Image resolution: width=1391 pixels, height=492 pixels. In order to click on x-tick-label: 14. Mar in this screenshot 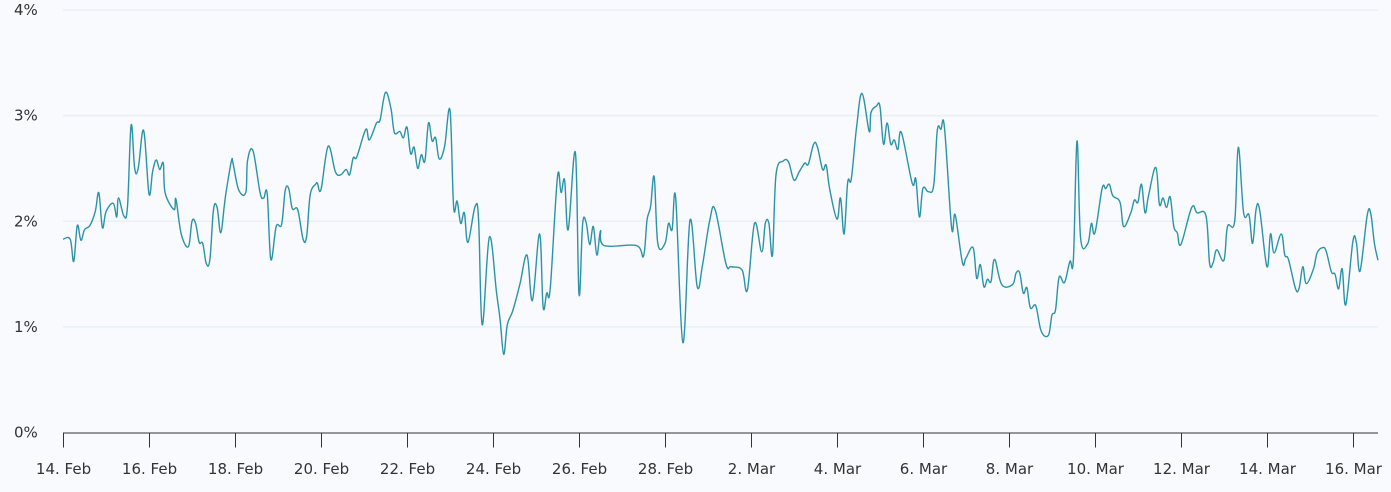, I will do `click(1268, 469)`.